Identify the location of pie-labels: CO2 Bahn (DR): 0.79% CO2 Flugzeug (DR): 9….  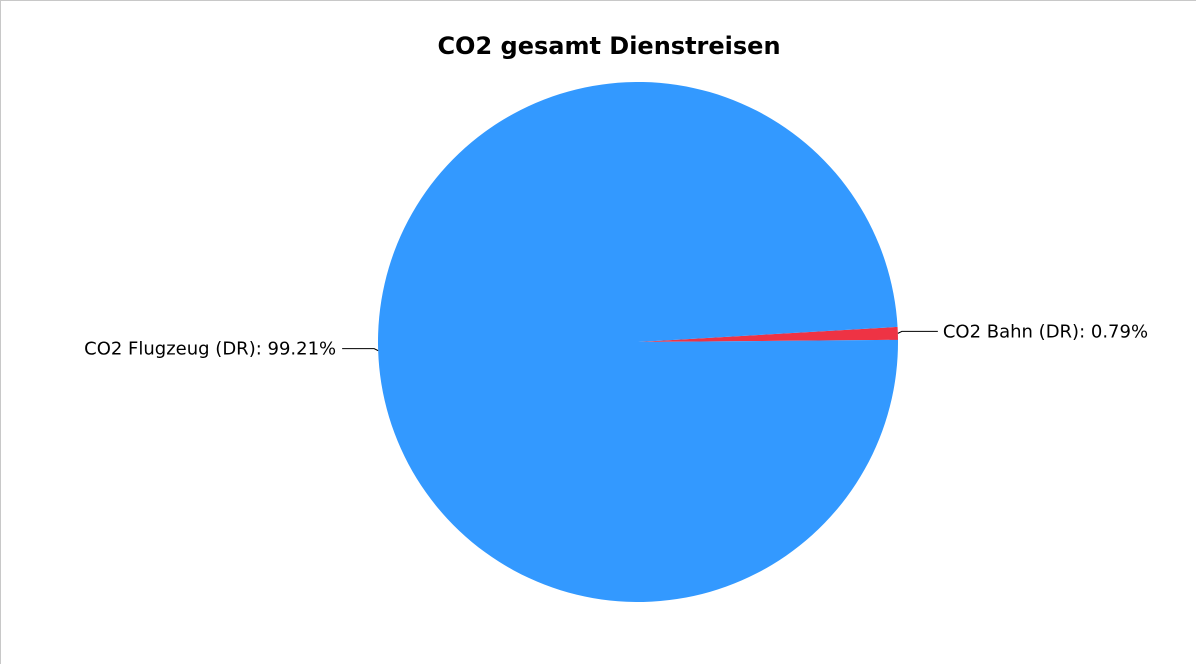
(616, 340).